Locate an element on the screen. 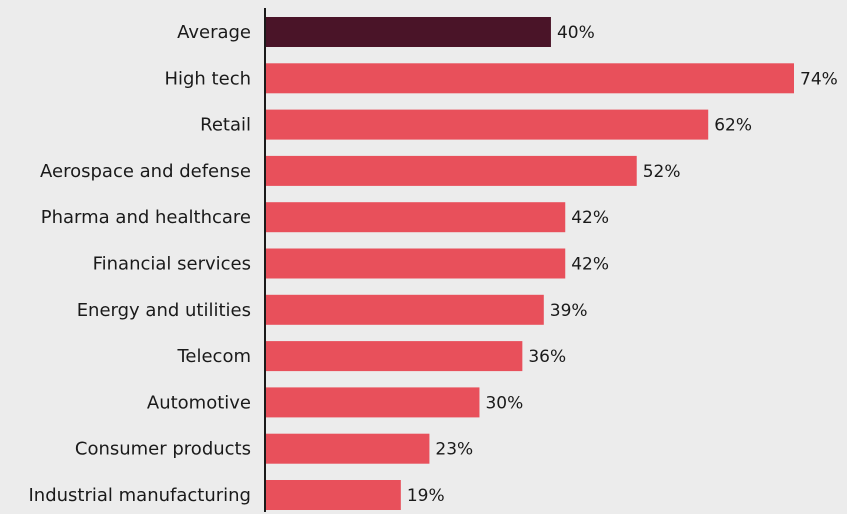 The height and width of the screenshot is (514, 847). category-label: Aerospace and defense is located at coordinates (145, 171).